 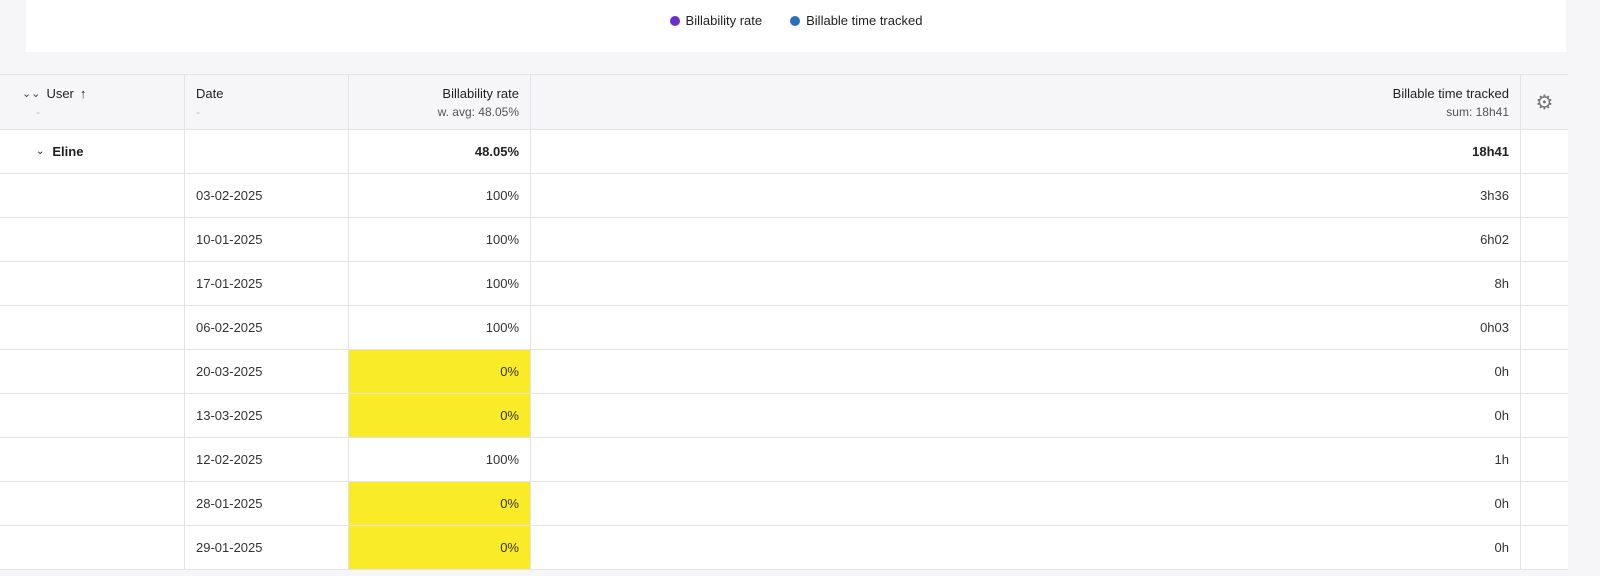 I want to click on row-date-cell: 06-02-2025, so click(x=267, y=327).